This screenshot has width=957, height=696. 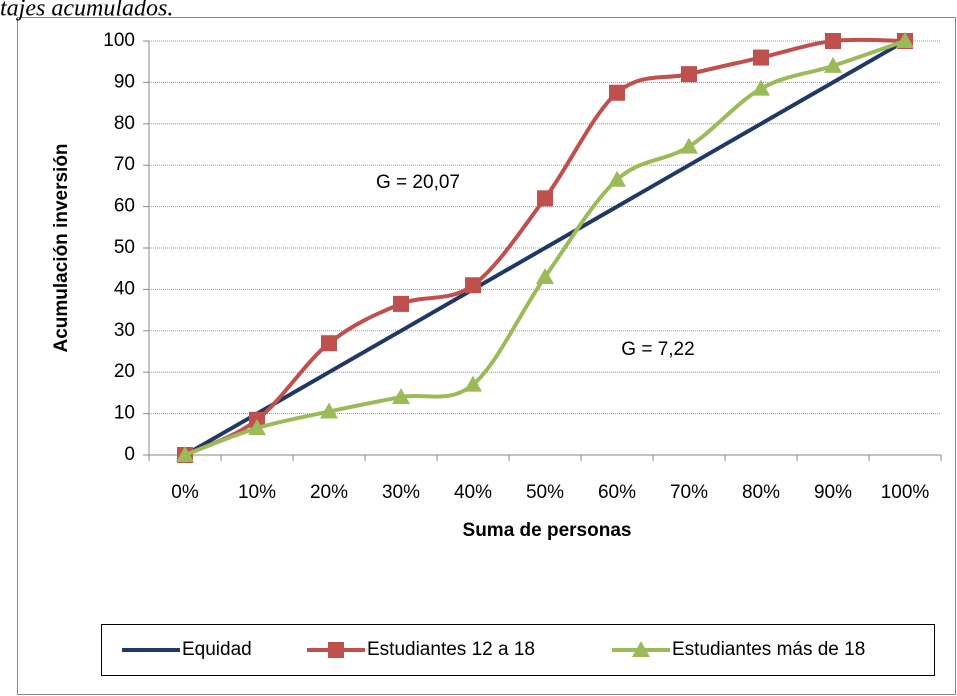 I want to click on x-tick-label: 20%, so click(x=329, y=492).